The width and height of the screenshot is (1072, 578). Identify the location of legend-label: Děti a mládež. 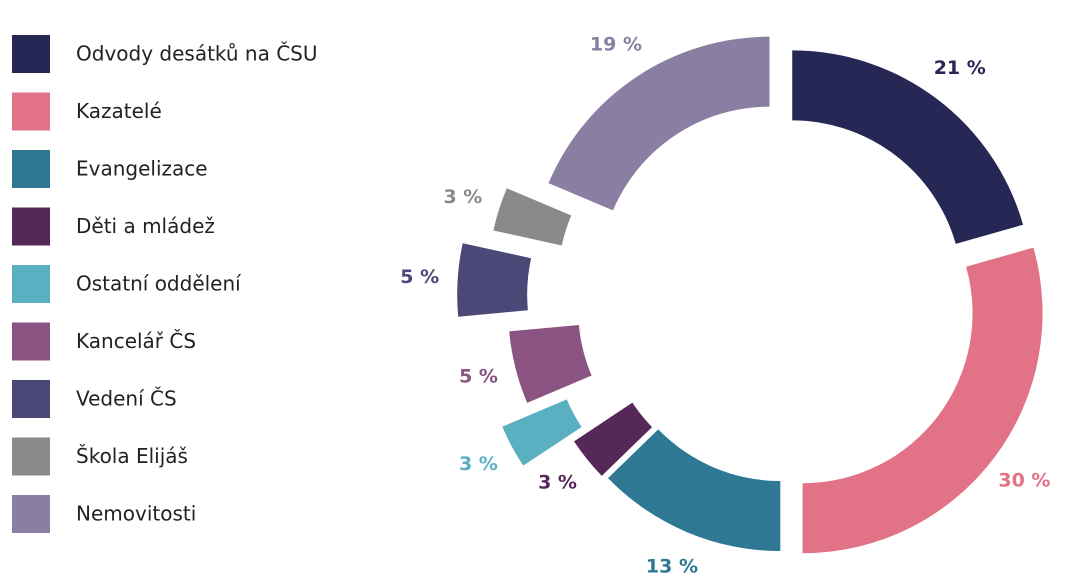
(145, 226).